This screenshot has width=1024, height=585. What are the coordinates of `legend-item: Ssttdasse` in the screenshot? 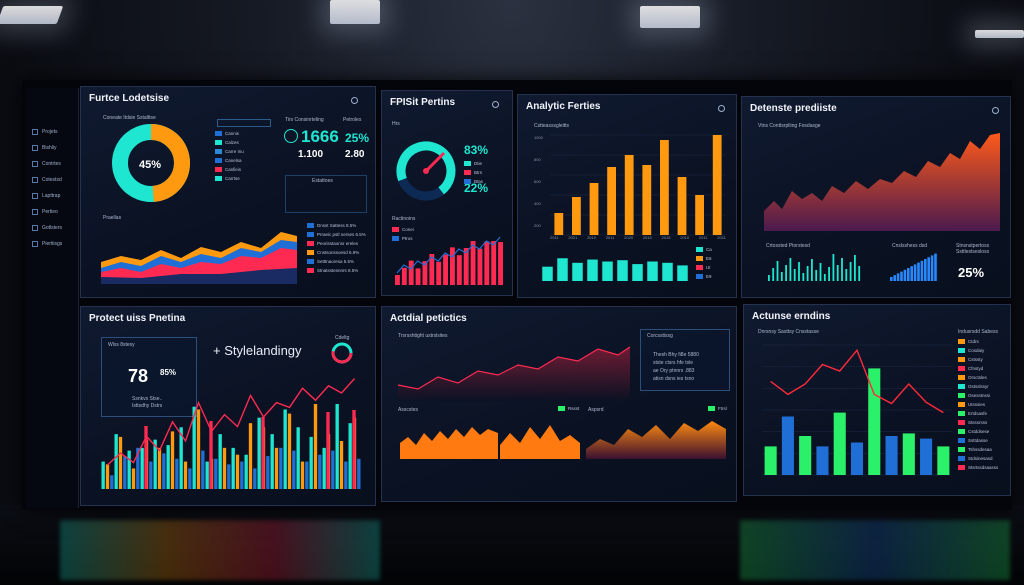 It's located at (978, 440).